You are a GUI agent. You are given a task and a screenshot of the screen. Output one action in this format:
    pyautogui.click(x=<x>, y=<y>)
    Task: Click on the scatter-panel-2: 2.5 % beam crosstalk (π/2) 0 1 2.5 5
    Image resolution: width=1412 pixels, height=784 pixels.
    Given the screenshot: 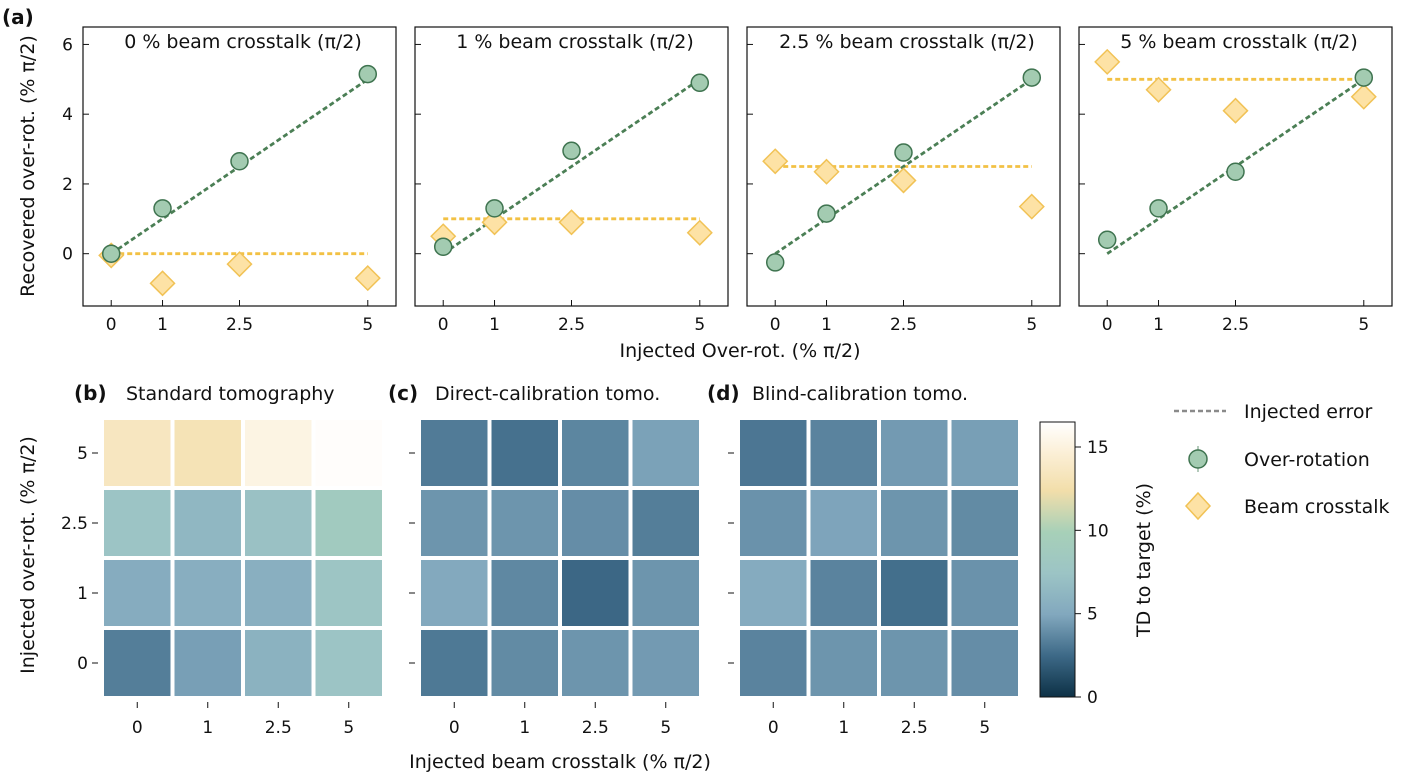 What is the action you would take?
    pyautogui.click(x=903, y=180)
    